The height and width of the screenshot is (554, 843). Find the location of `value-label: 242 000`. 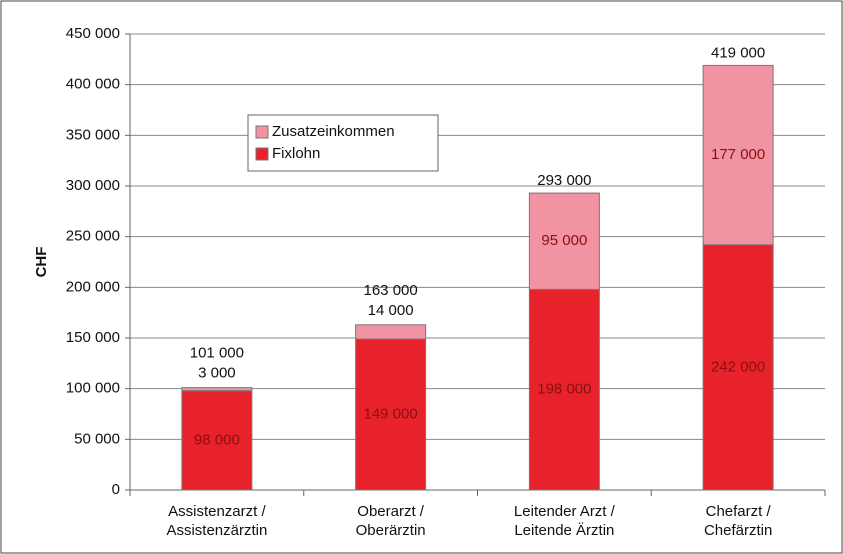

value-label: 242 000 is located at coordinates (738, 366).